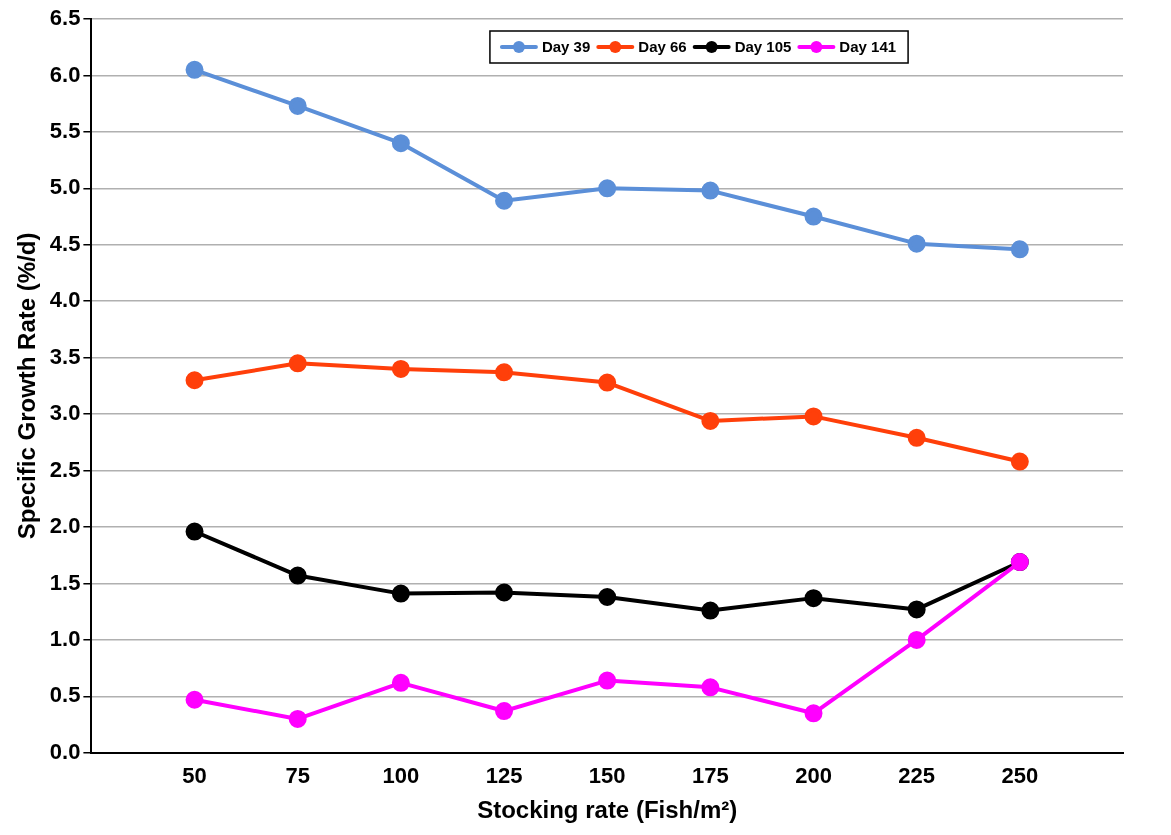 The height and width of the screenshot is (835, 1171). Describe the element at coordinates (65, 413) in the screenshot. I see `y-tick-label: 3.0` at that location.